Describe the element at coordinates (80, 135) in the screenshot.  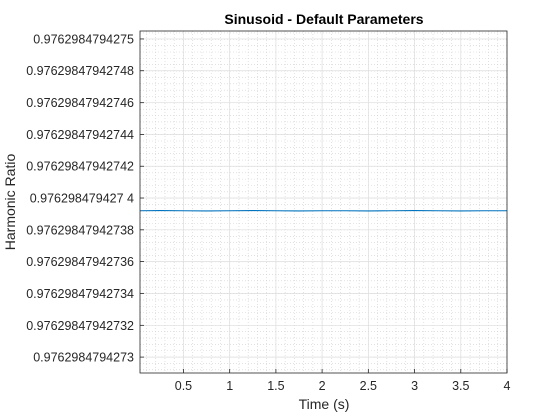
I see `y-tick-label: 0.97629847942744` at that location.